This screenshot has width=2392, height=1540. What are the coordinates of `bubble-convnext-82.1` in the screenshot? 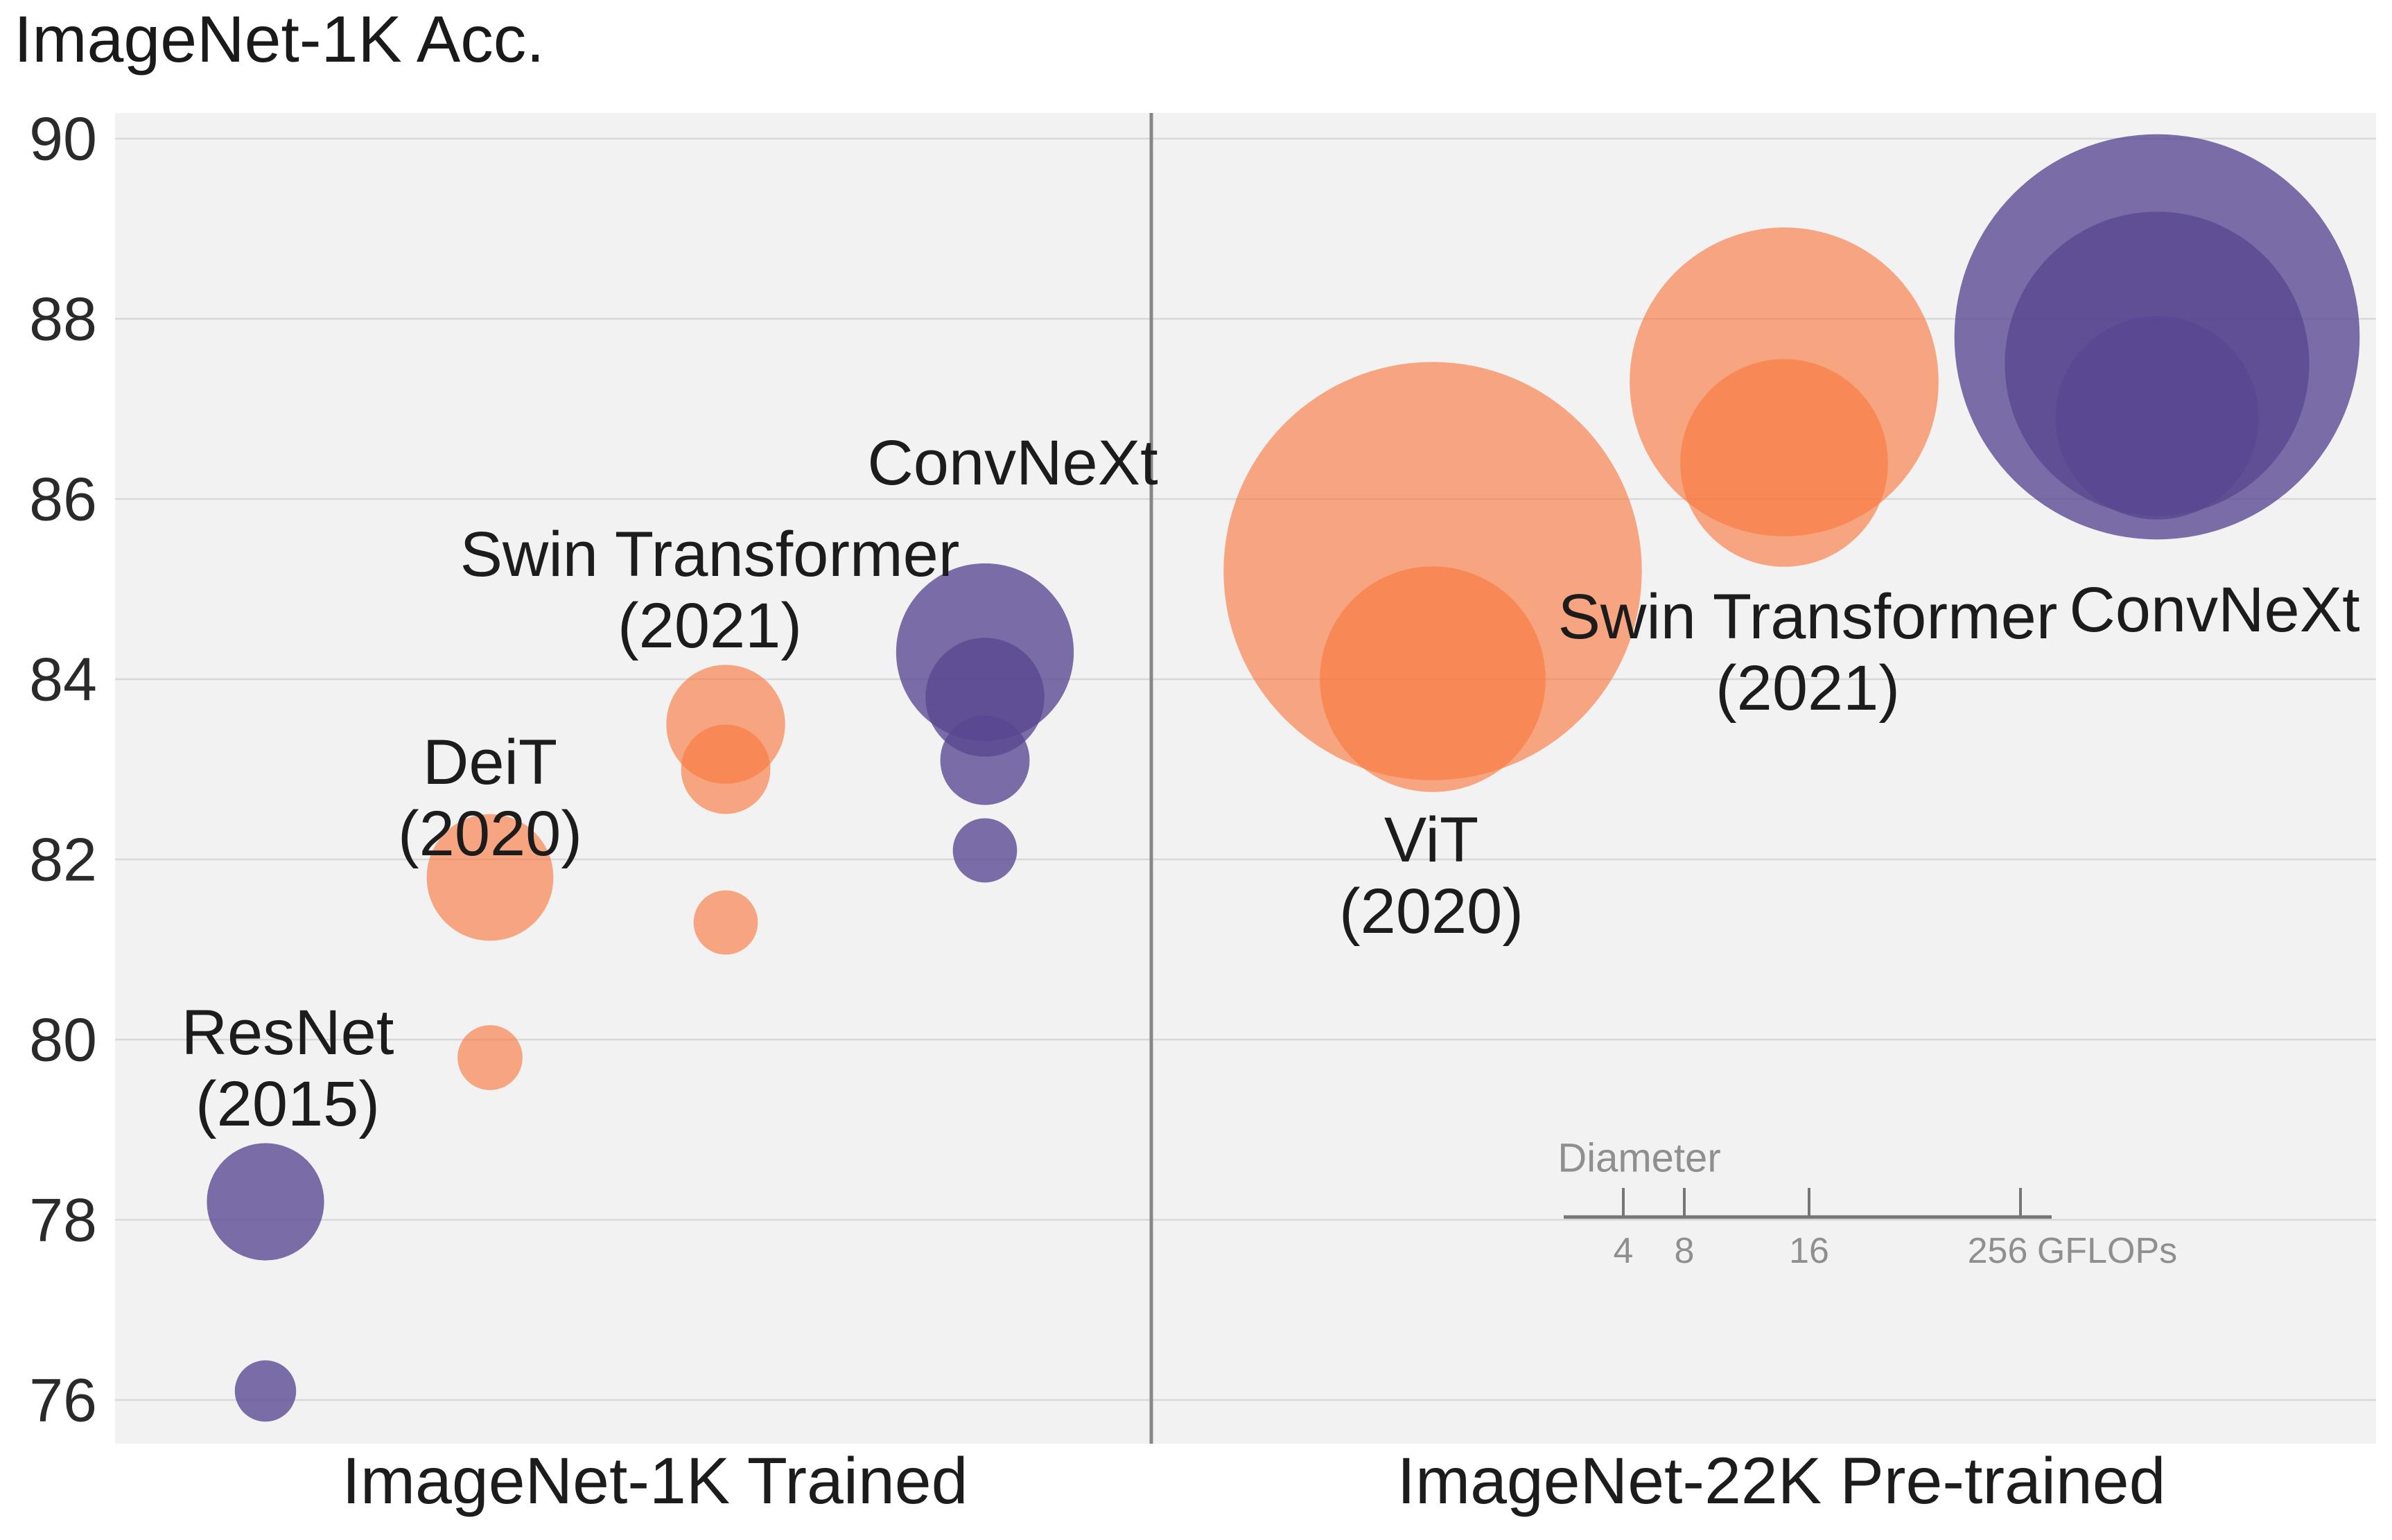 It's located at (985, 850).